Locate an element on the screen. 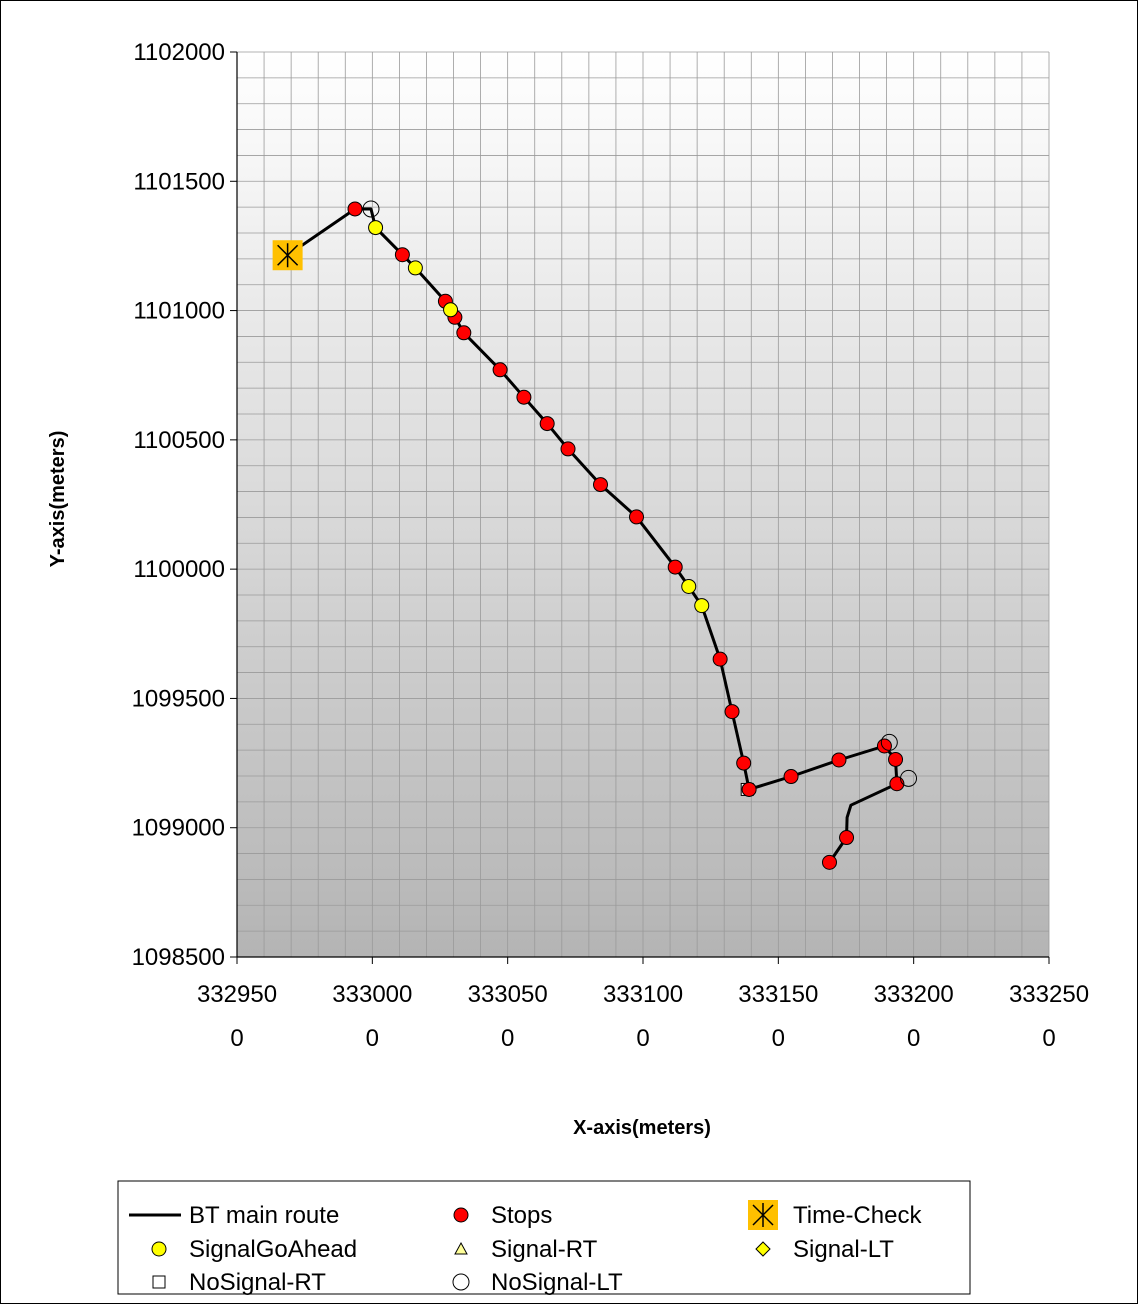 The width and height of the screenshot is (1138, 1308). legend-label: Signal-LT is located at coordinates (843, 1249).